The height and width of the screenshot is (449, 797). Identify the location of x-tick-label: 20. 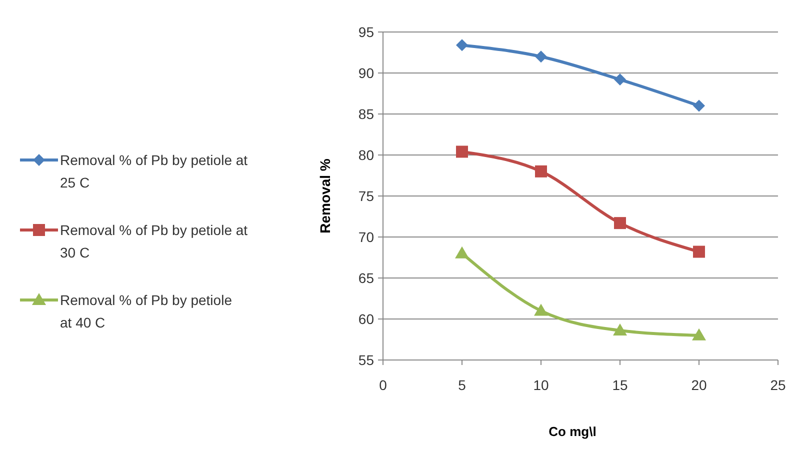
(699, 385).